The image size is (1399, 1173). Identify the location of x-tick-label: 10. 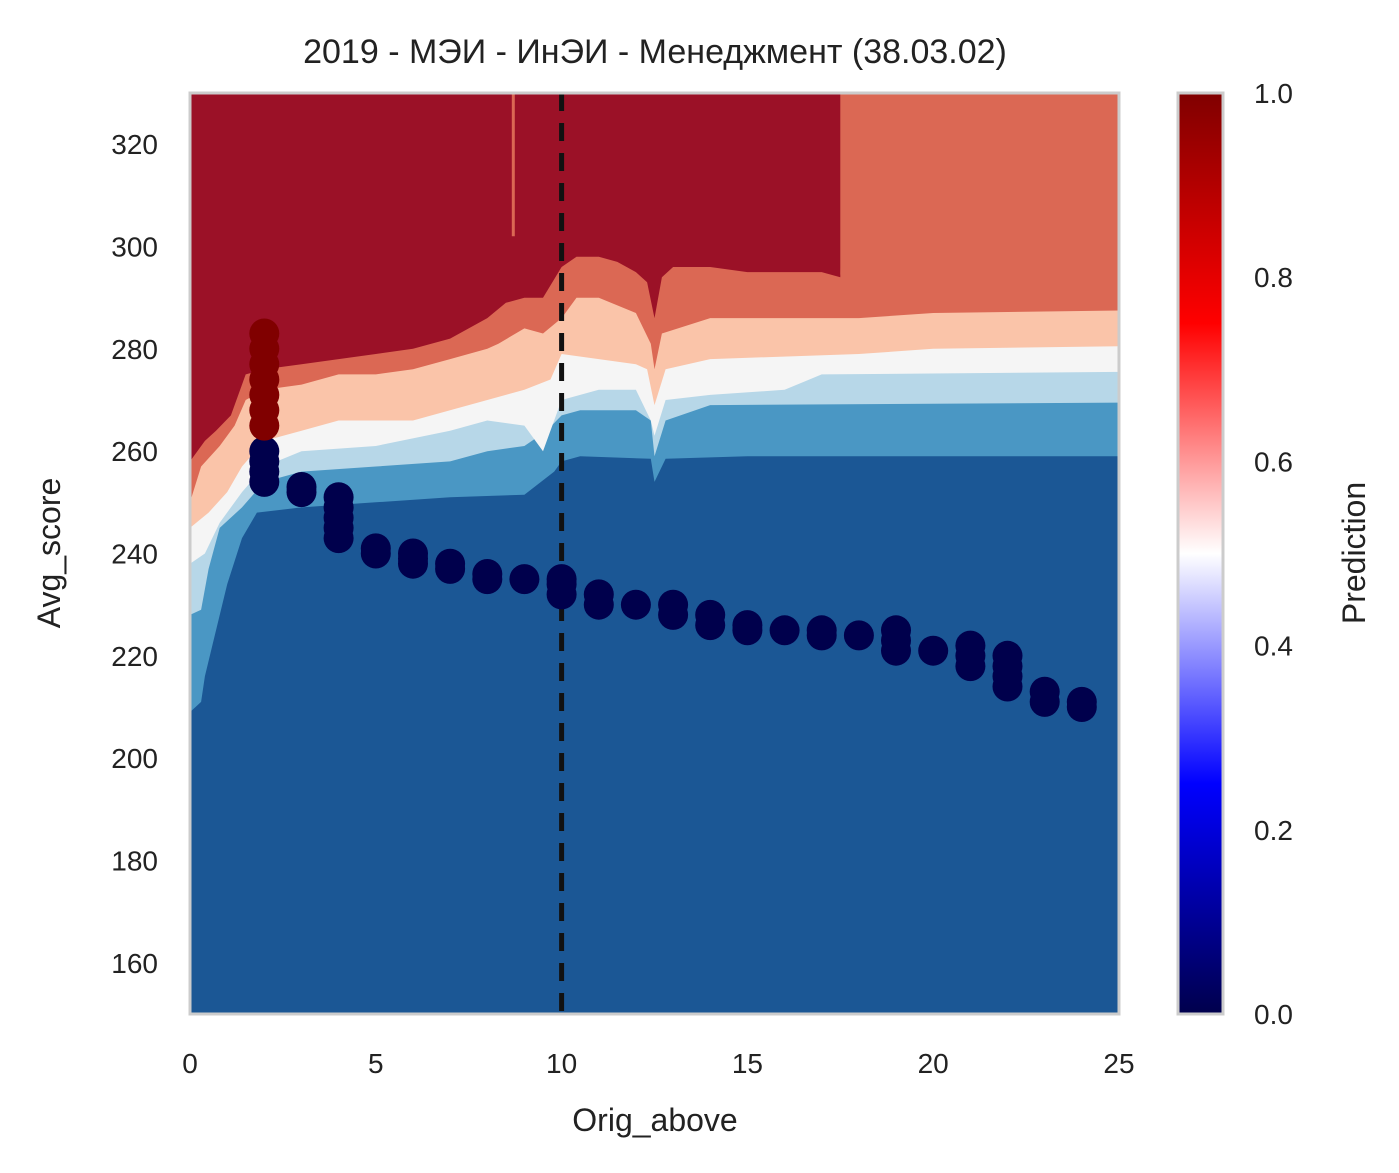
(561, 1063).